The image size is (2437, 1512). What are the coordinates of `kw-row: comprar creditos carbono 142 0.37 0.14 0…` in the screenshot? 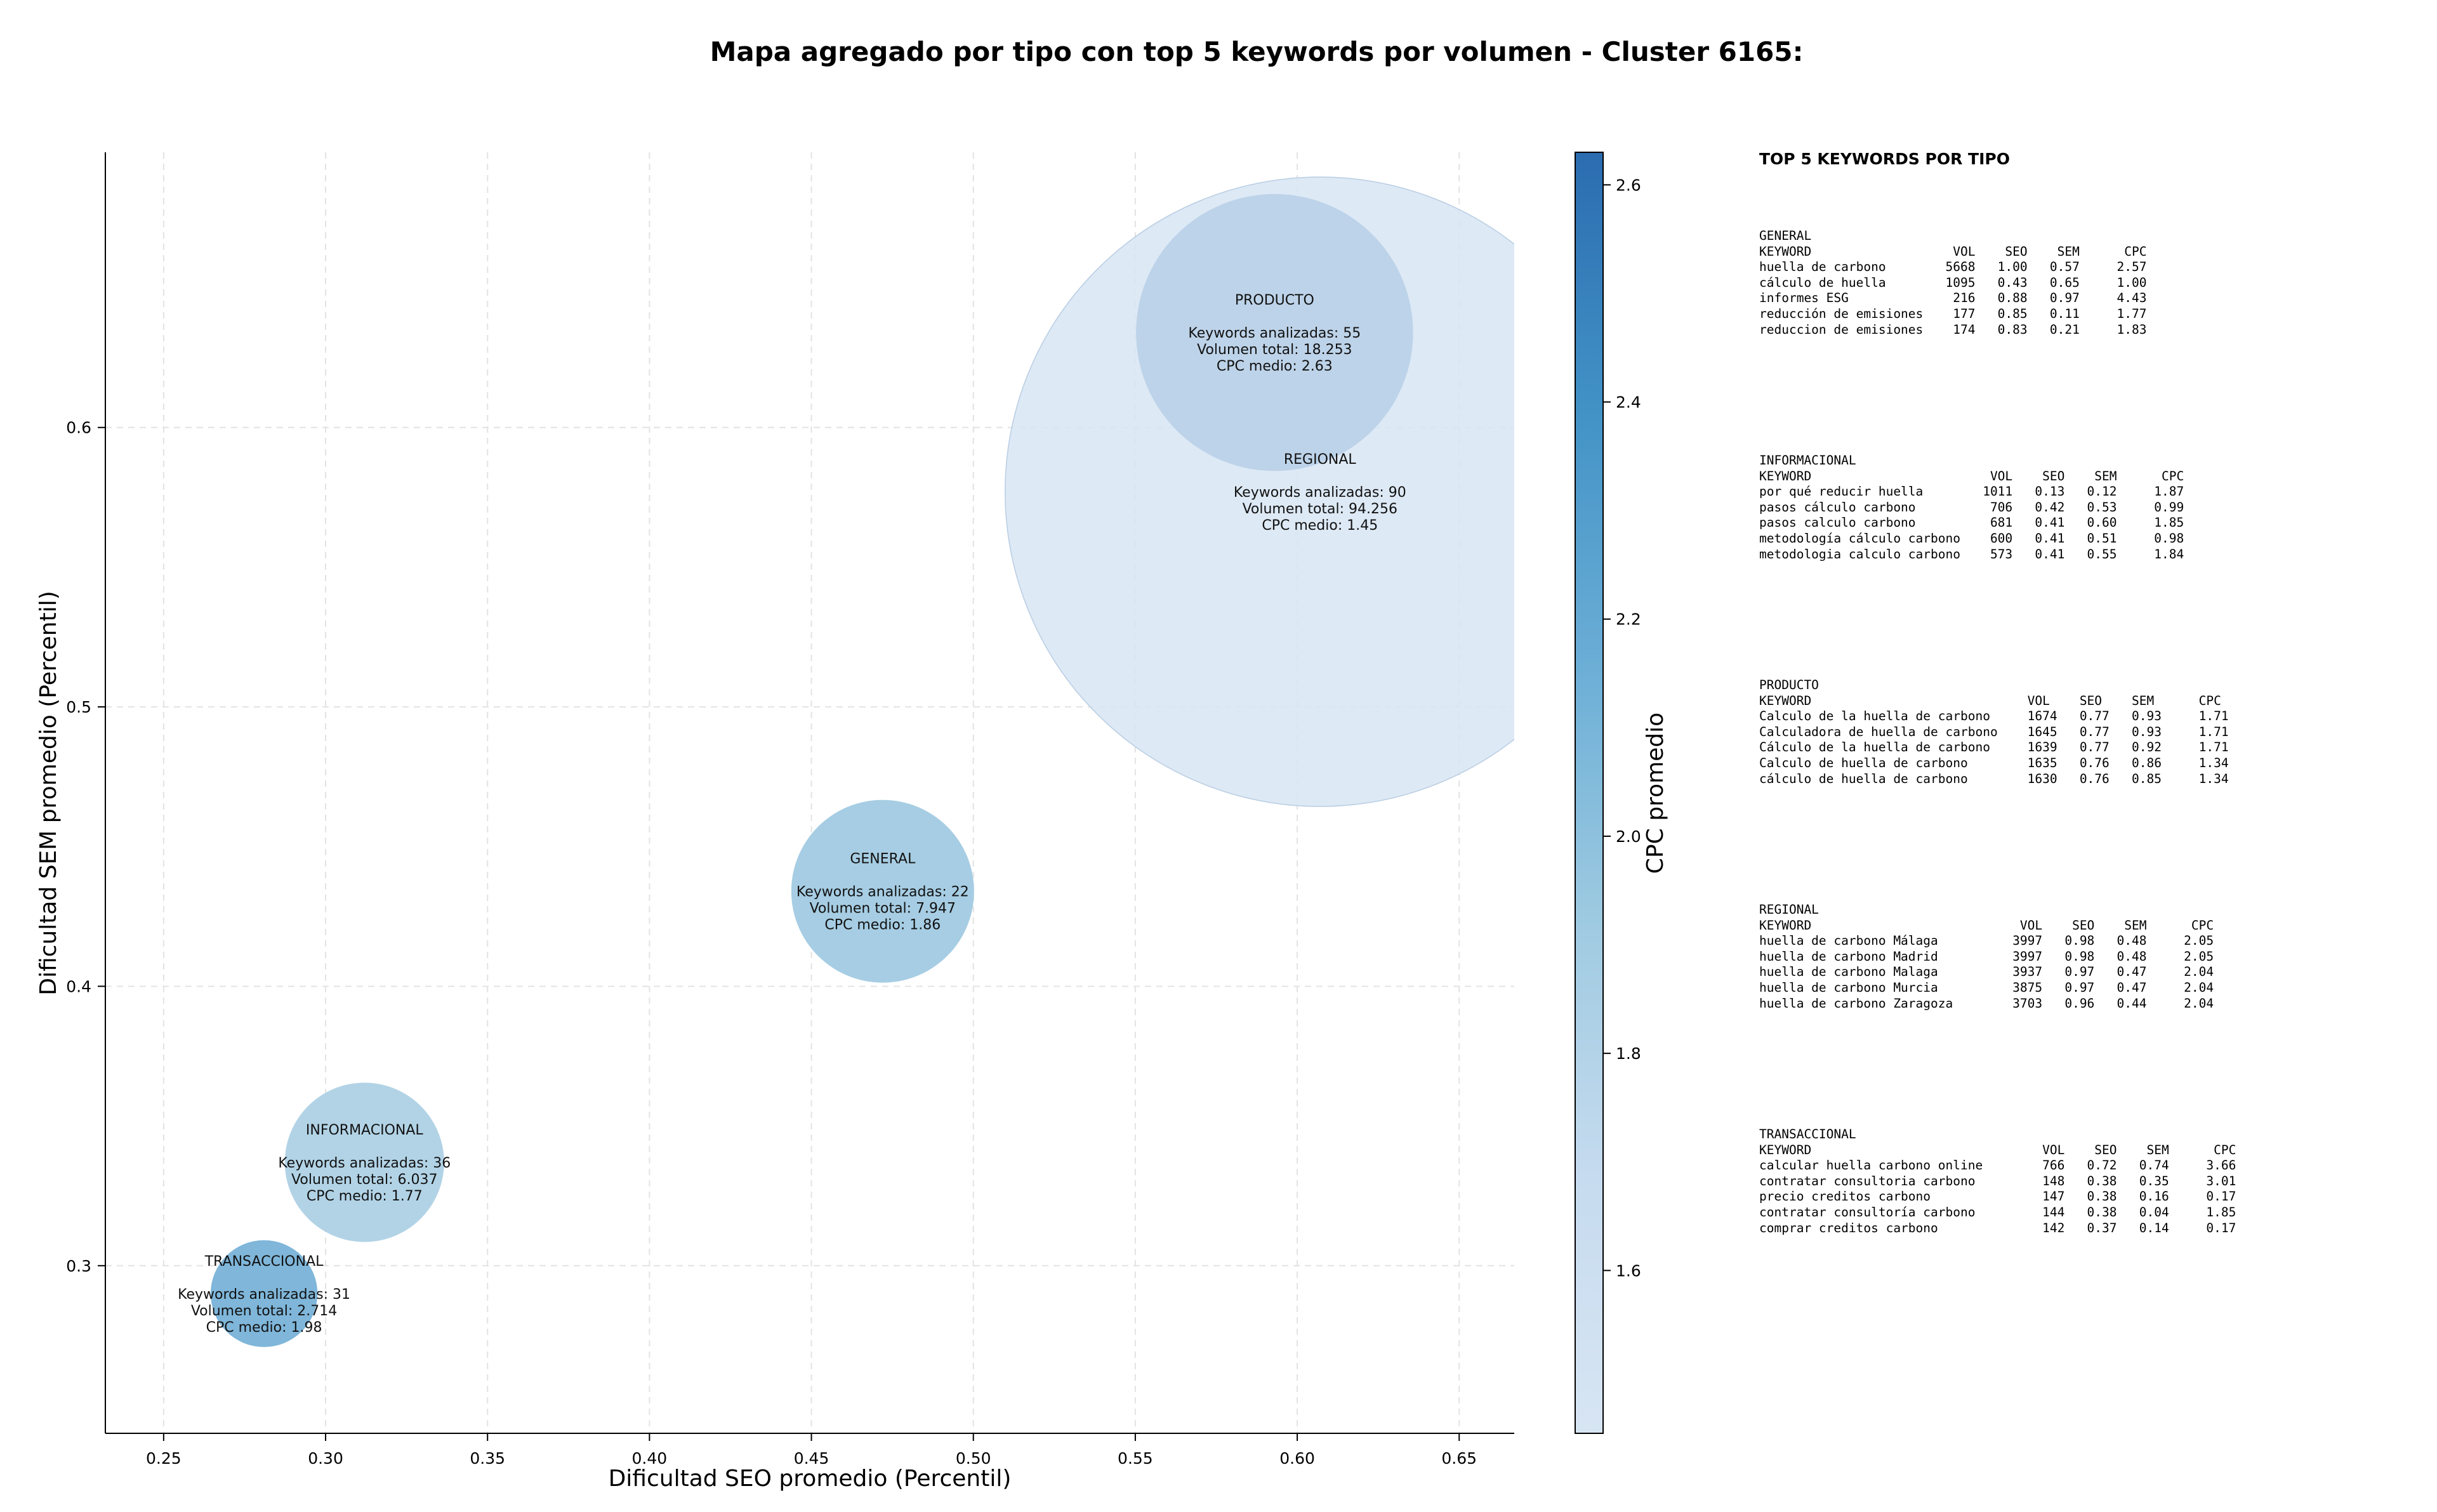 It's located at (1997, 1228).